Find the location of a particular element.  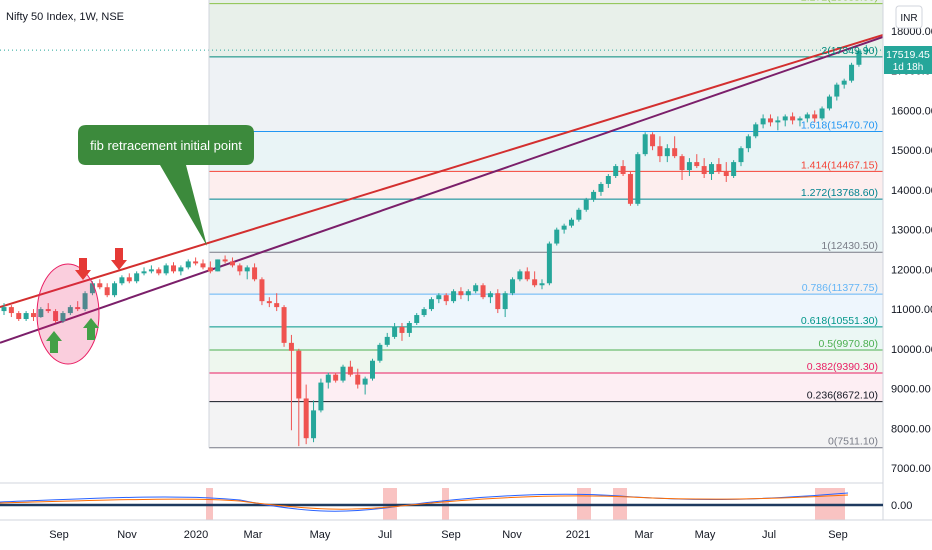

price-tick-label: 9000.00 is located at coordinates (911, 390).